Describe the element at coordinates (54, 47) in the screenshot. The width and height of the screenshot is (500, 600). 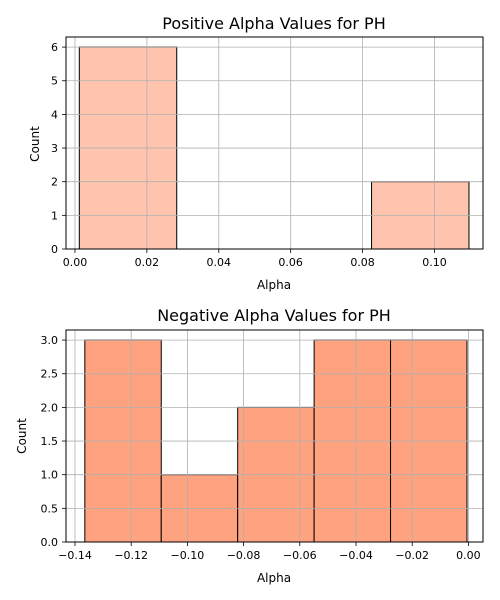
I see `y-tick-label: 6` at that location.